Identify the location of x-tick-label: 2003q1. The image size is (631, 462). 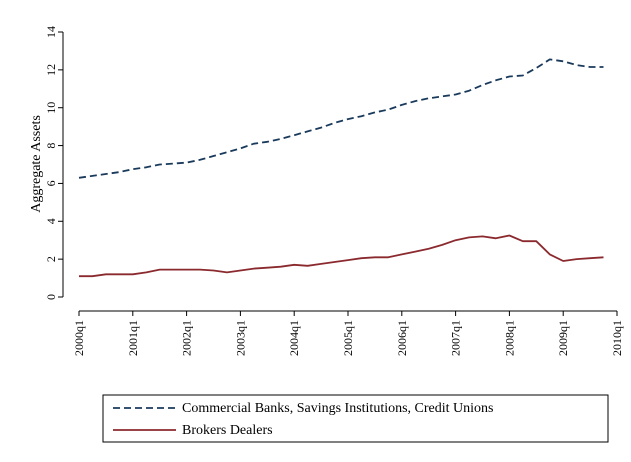
(240, 338).